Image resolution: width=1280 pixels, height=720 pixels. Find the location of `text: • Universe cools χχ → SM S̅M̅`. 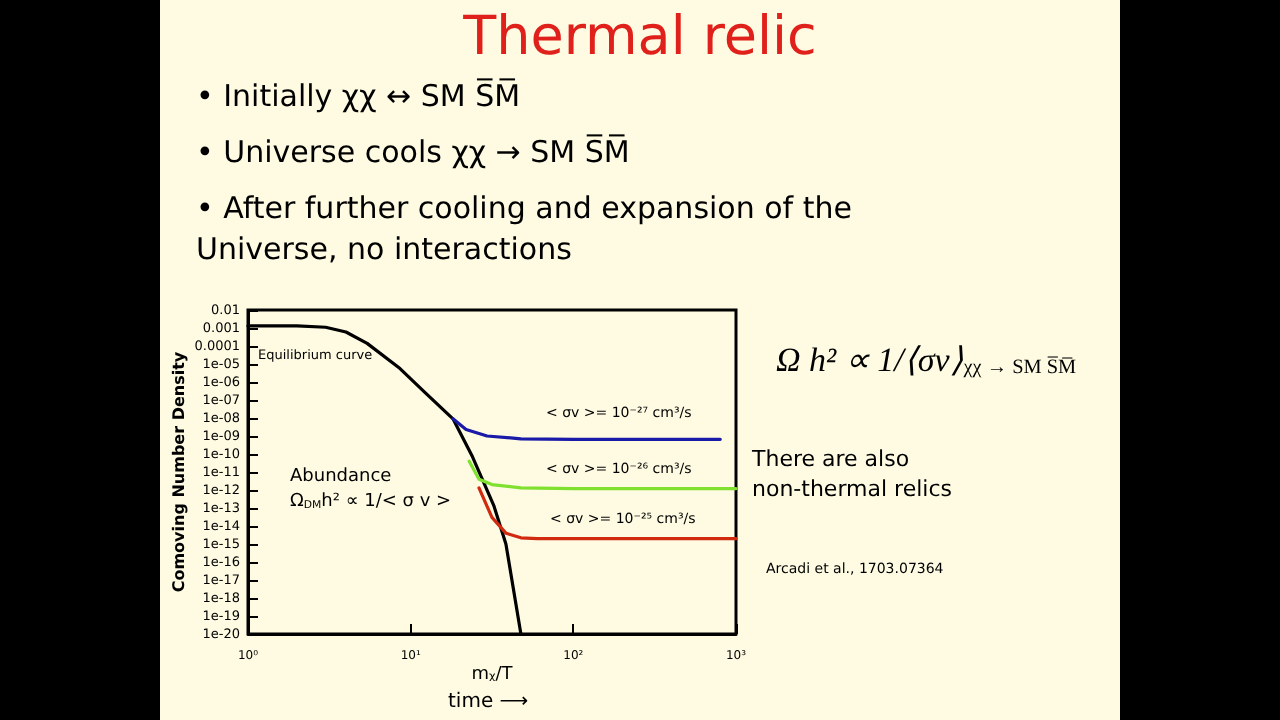

text: • Universe cools χχ → SM S̅M̅ is located at coordinates (413, 151).